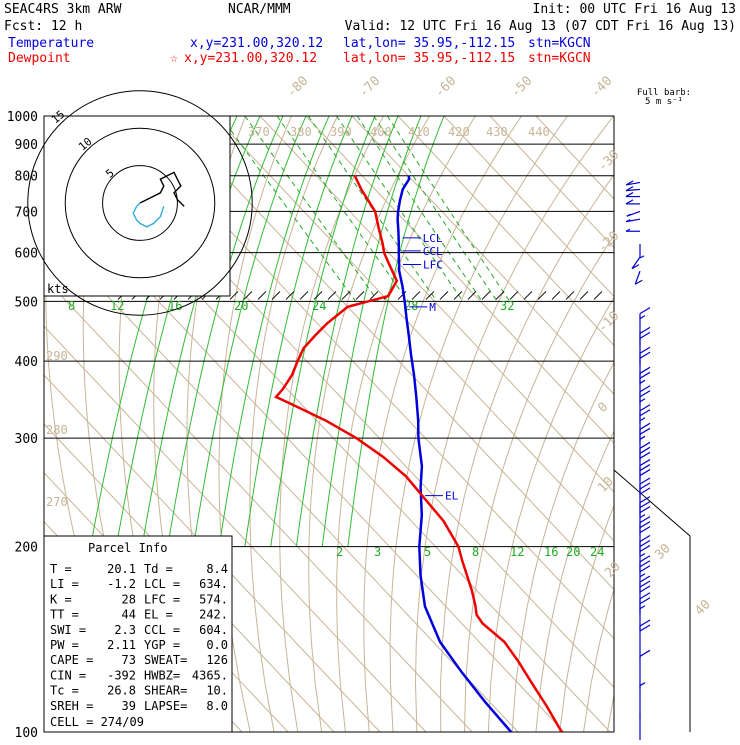 The image size is (740, 745). What do you see at coordinates (319, 306) in the screenshot?
I see `mixing-ratio-label: 24` at bounding box center [319, 306].